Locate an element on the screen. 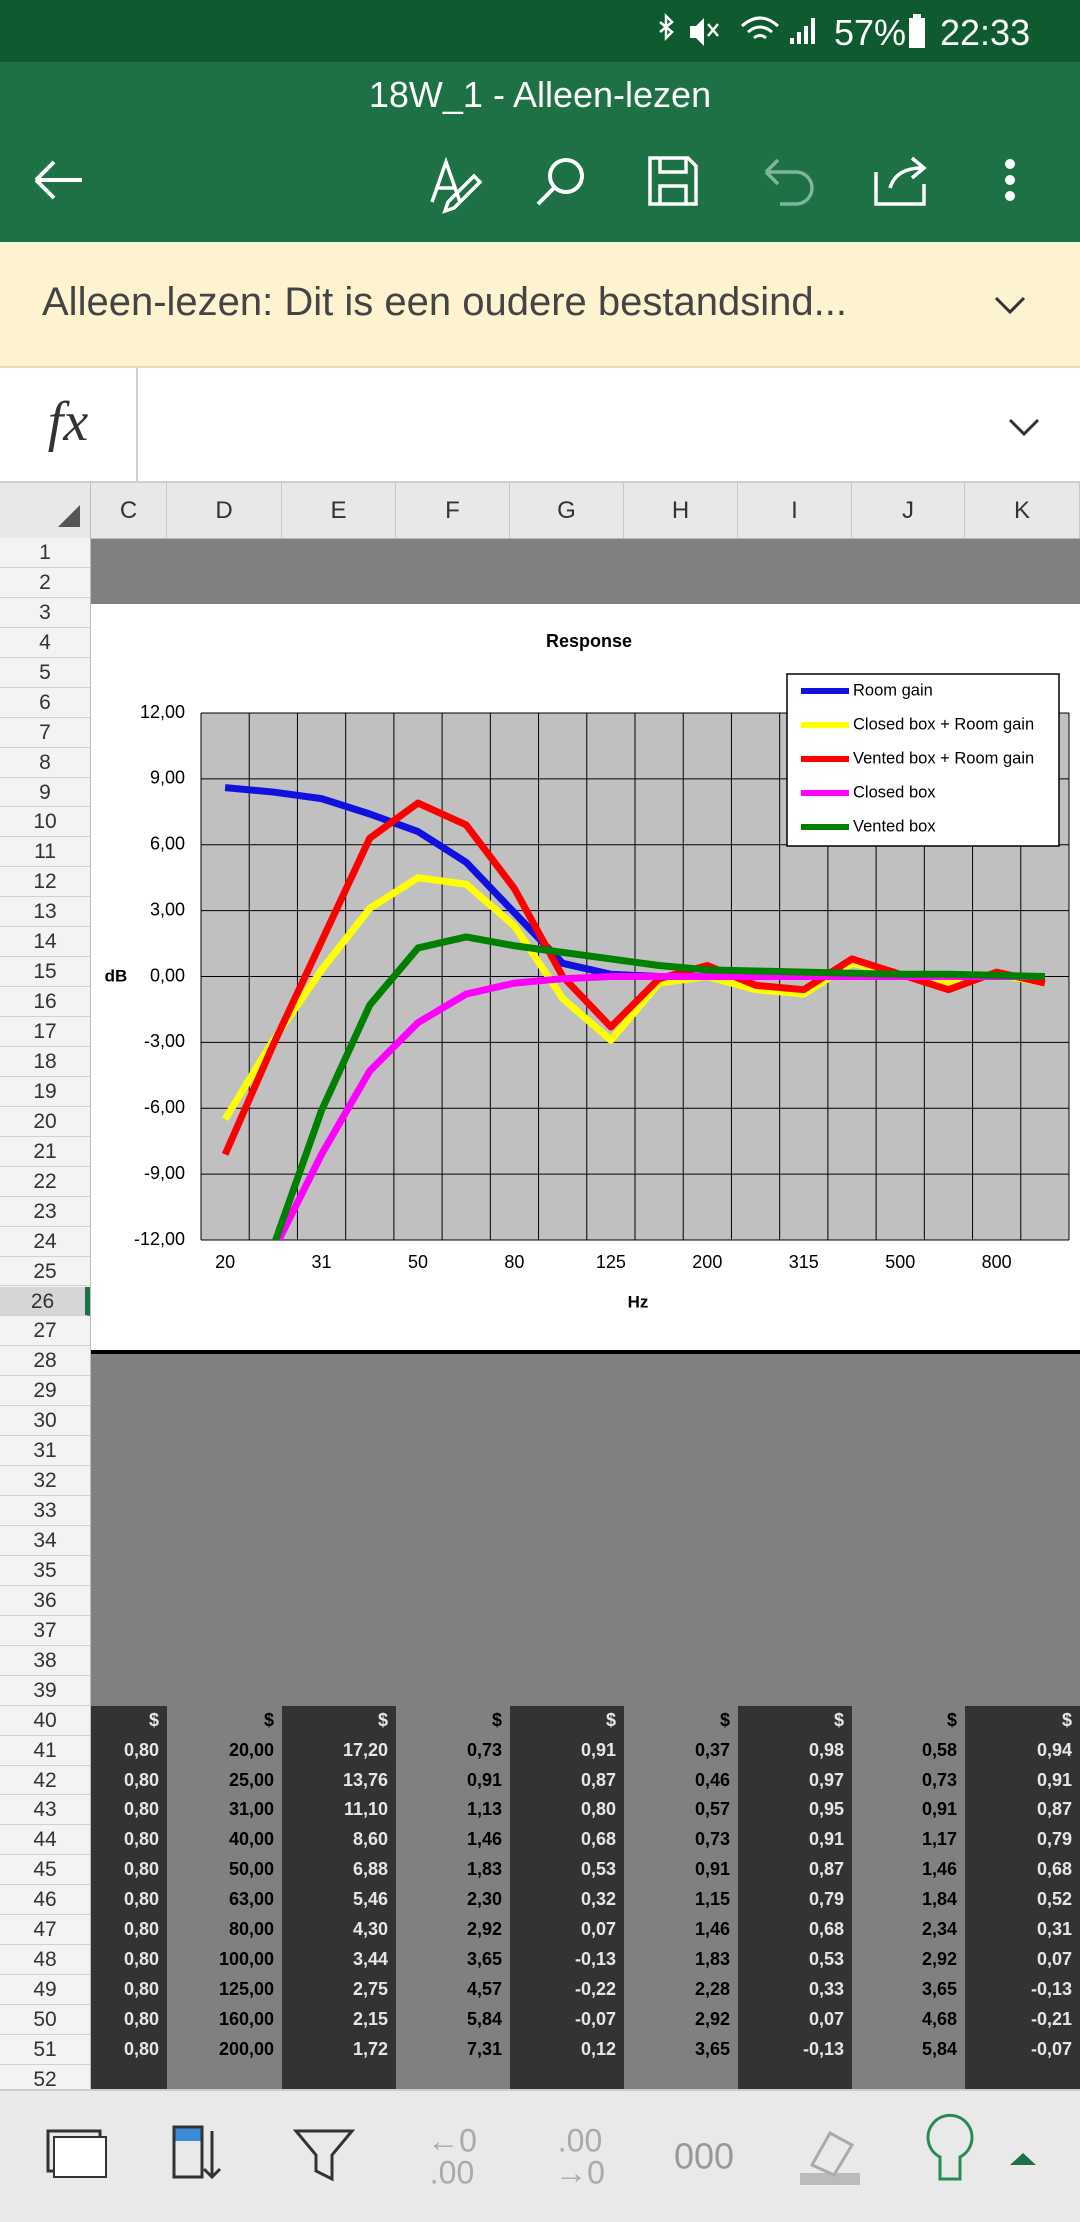 The image size is (1080, 2222). cell: 7,31 is located at coordinates (484, 2049).